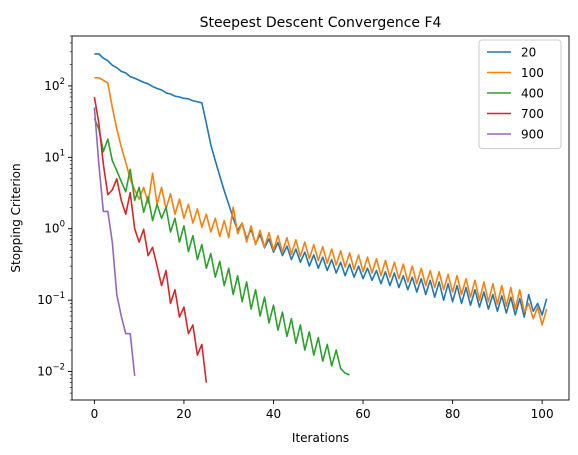  I want to click on legend-label-20: 20, so click(528, 53).